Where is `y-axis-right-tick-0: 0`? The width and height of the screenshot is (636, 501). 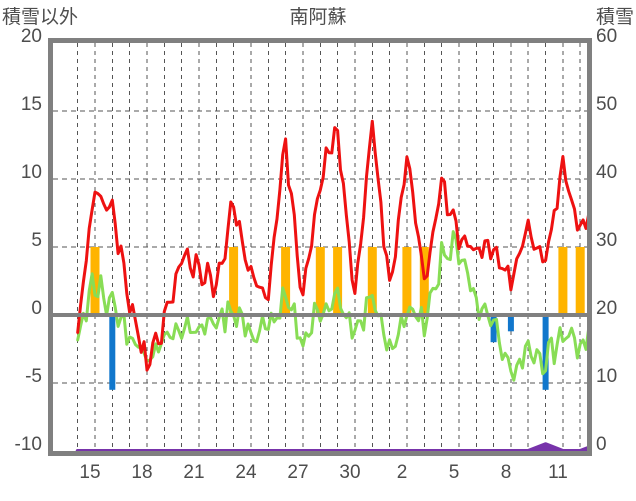 y-axis-right-tick-0: 0 is located at coordinates (601, 444).